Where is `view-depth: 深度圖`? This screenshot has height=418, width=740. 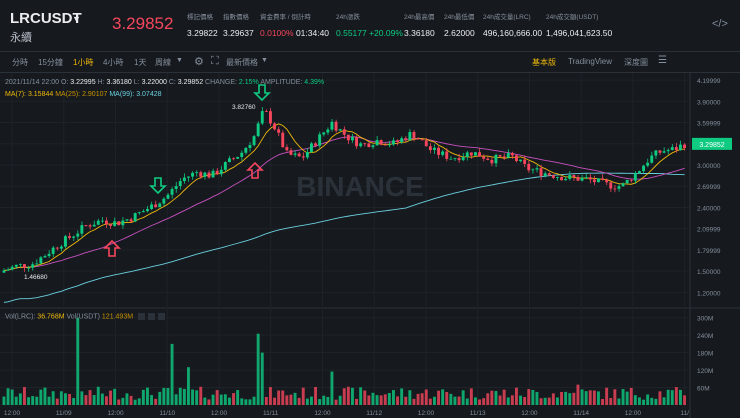
view-depth: 深度圖 is located at coordinates (636, 62).